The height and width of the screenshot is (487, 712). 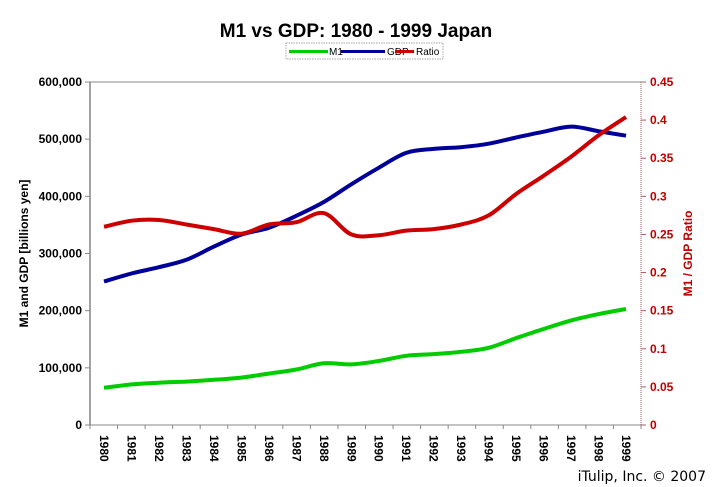 What do you see at coordinates (658, 120) in the screenshot?
I see `y-right-tick-label: 0.4` at bounding box center [658, 120].